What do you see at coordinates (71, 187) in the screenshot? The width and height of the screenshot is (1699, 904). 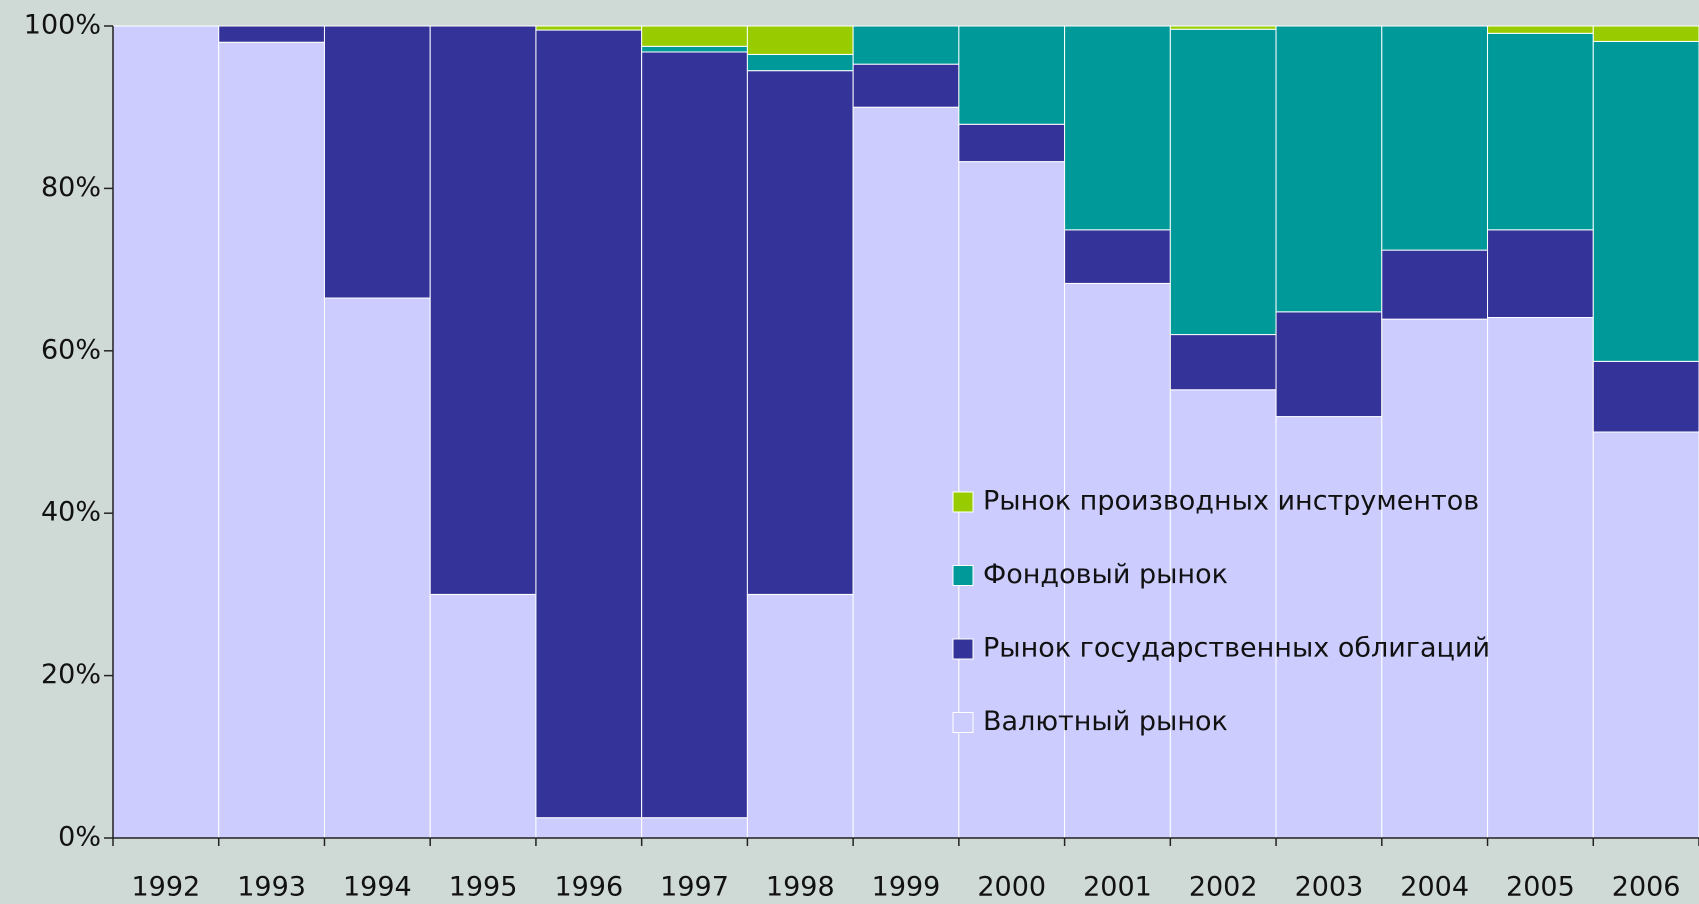 I see `y-tick-label: 80%` at bounding box center [71, 187].